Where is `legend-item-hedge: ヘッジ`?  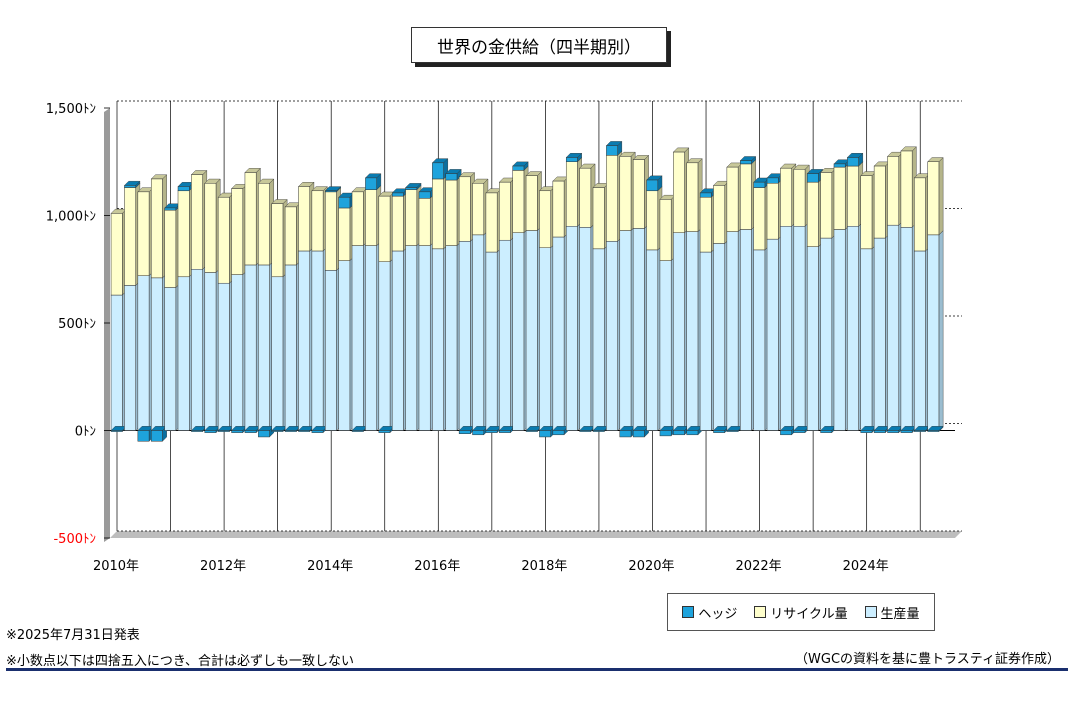 legend-item-hedge: ヘッジ is located at coordinates (709, 612).